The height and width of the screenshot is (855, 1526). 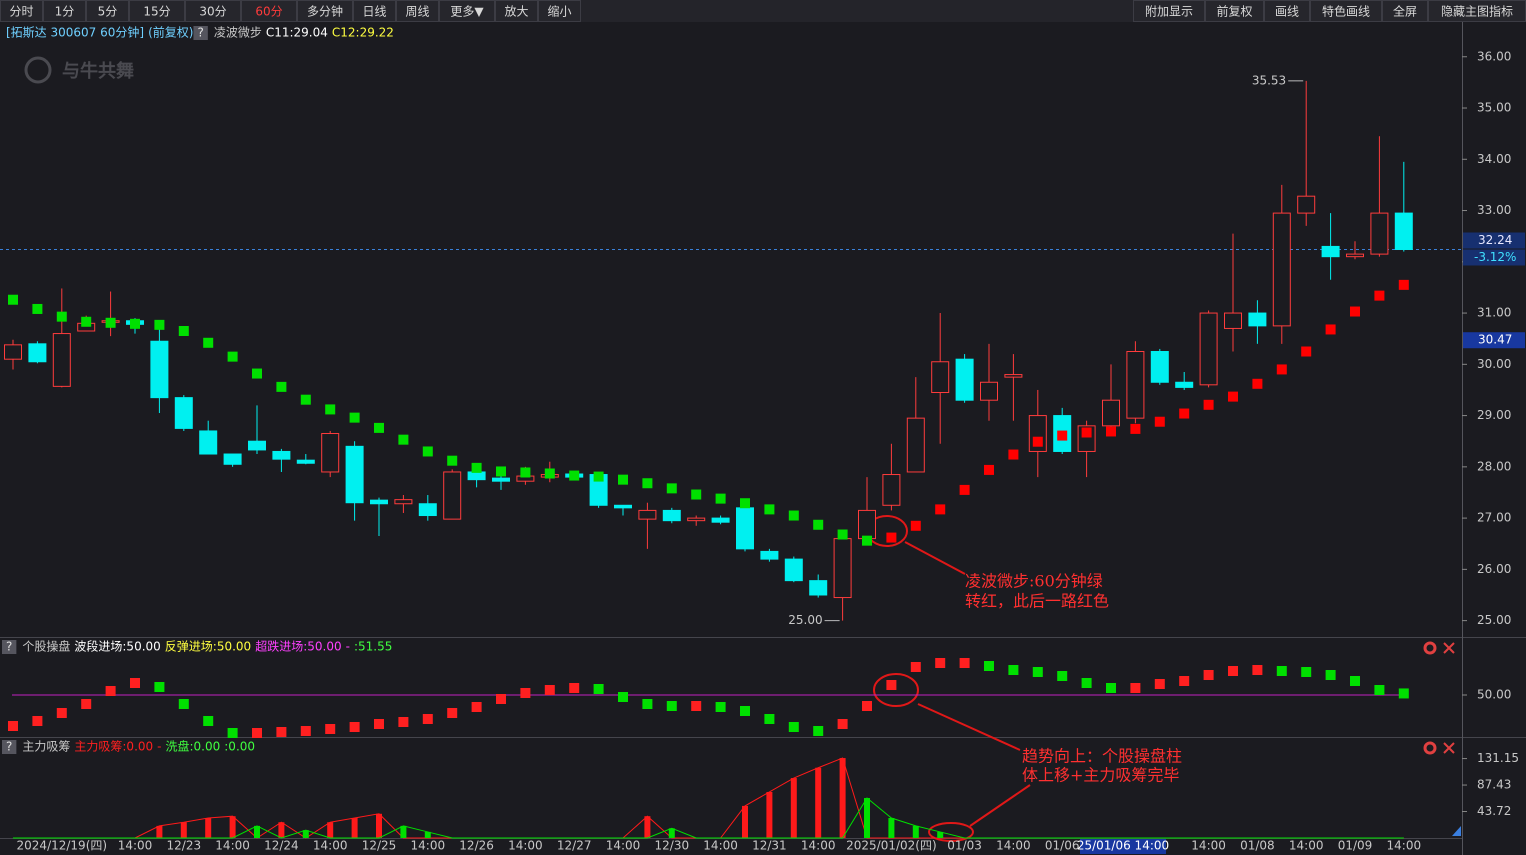 I want to click on toolbar-button-label: 附加显示, so click(x=1169, y=12).